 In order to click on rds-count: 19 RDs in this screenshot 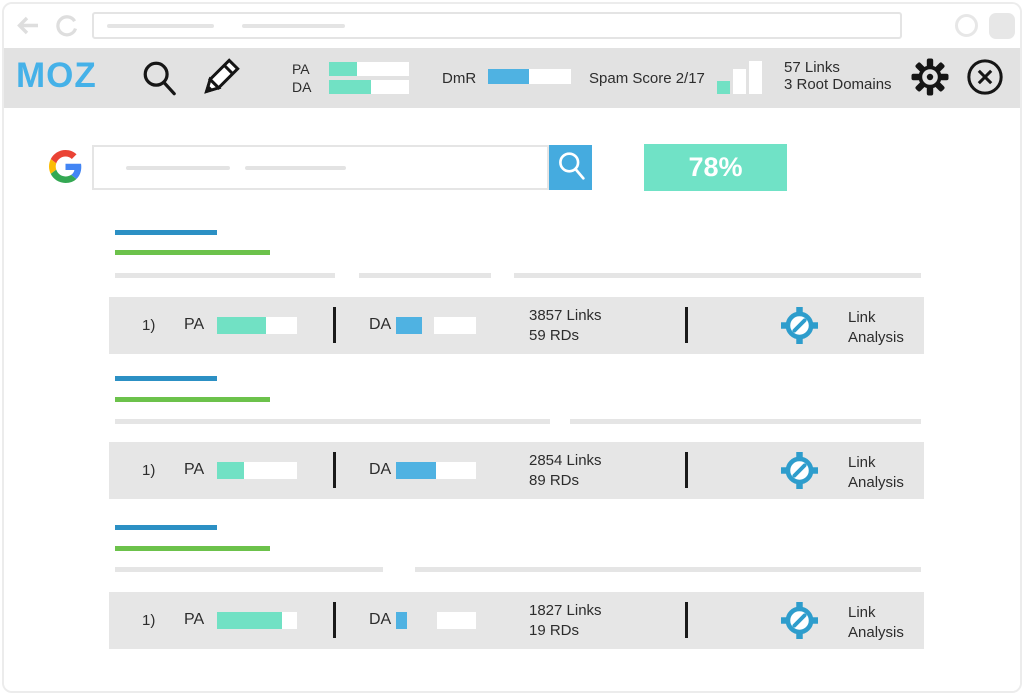, I will do `click(554, 630)`.